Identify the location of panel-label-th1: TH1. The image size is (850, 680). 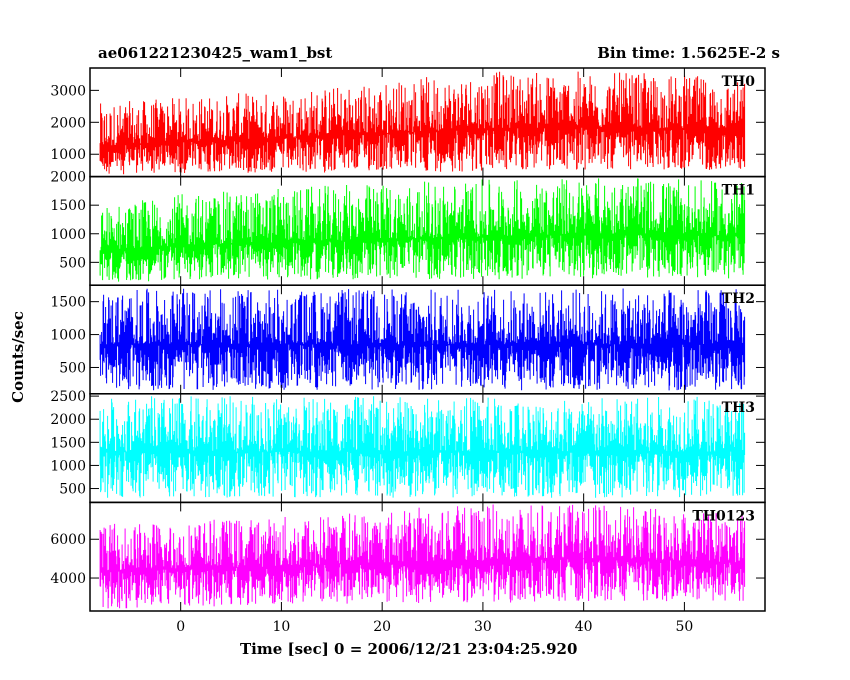
(738, 191).